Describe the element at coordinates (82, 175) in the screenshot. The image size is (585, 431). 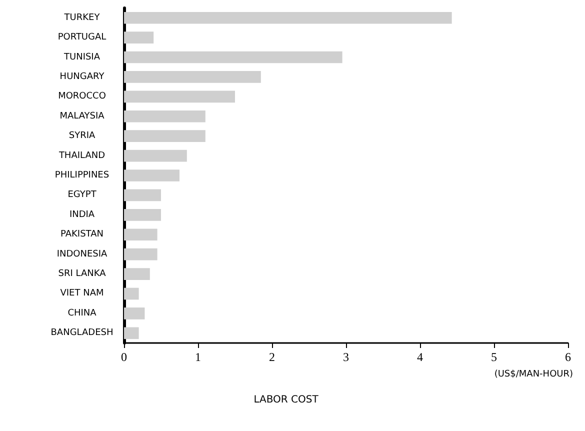
I see `y-tick-label: PHILIPPINES` at that location.